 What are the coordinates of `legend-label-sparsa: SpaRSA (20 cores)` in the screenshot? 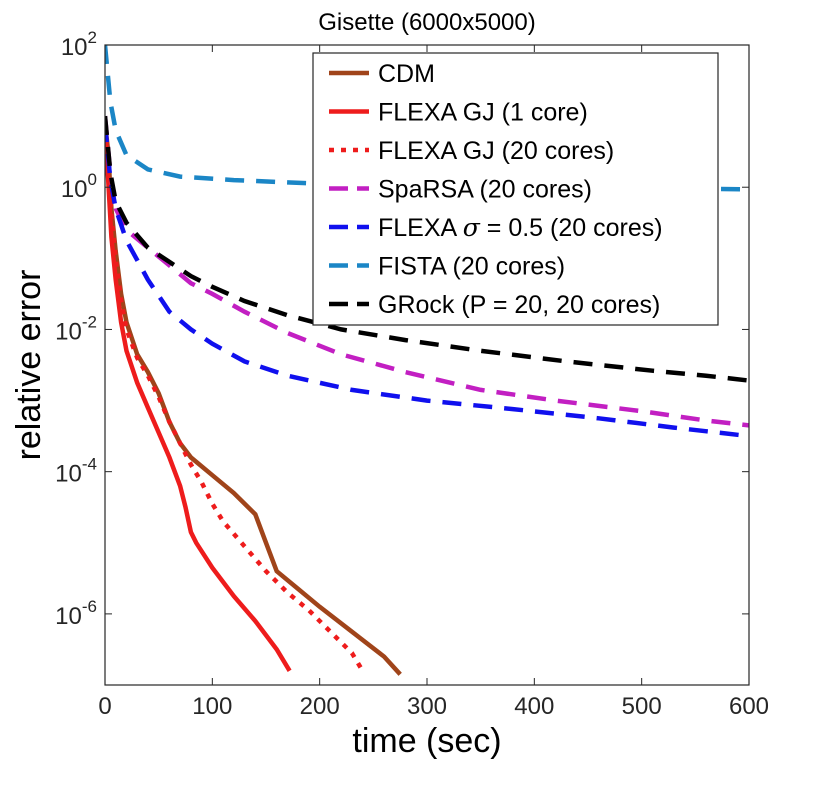 It's located at (485, 190).